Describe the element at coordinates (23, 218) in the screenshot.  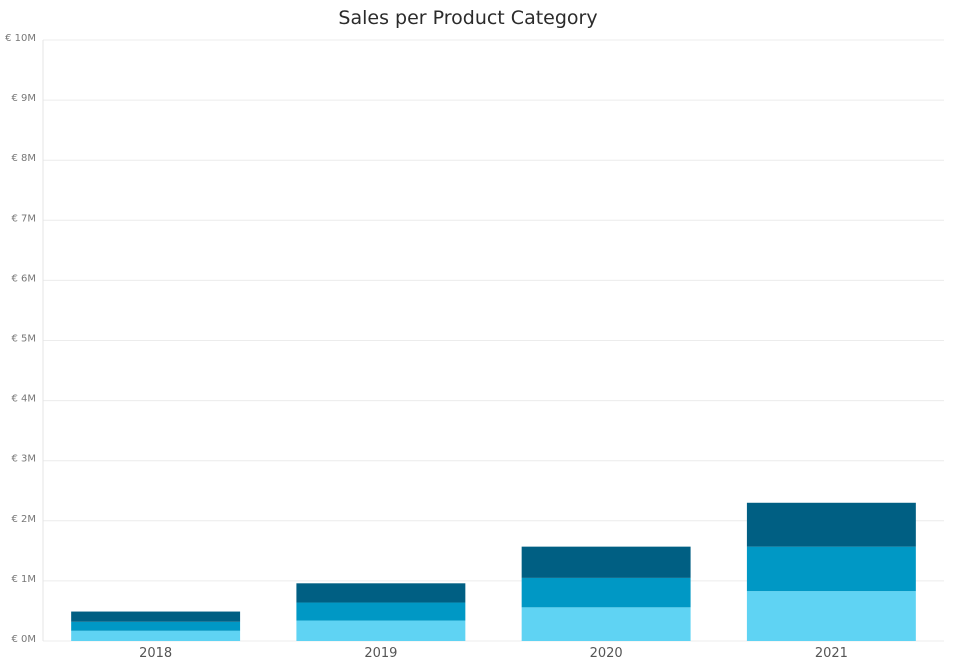
I see `y-tick-label: € 7M` at that location.